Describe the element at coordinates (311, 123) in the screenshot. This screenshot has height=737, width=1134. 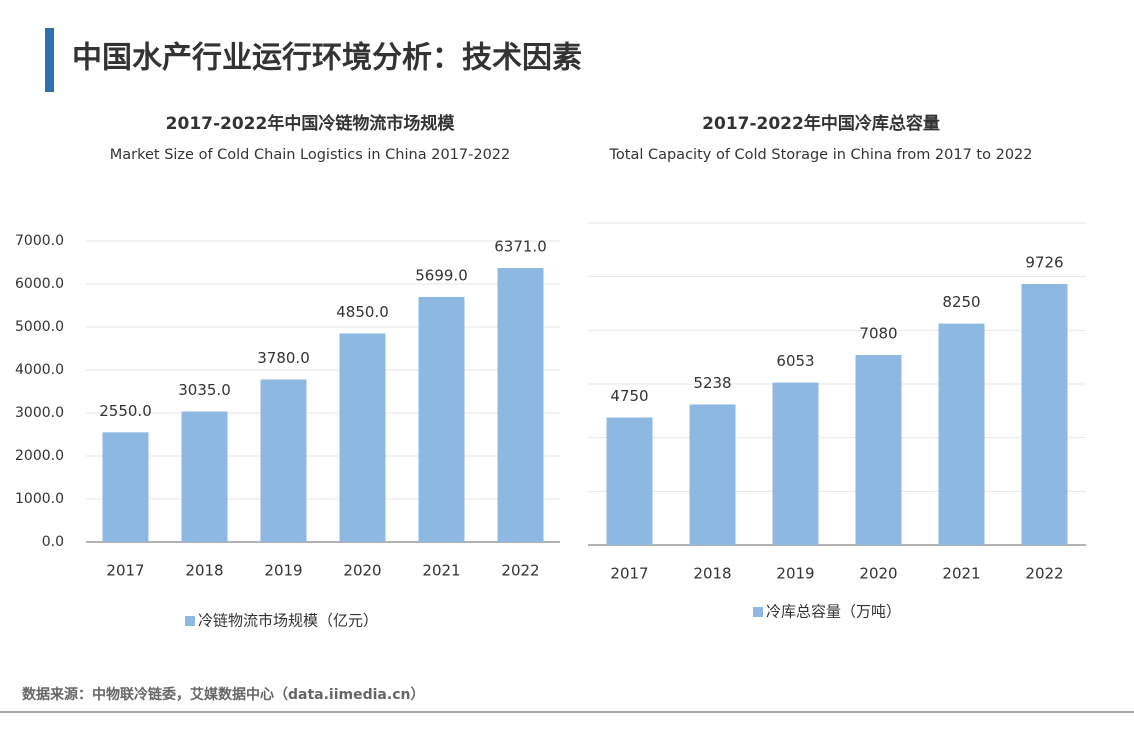
I see `chart-title: 2017-2022年中国冷链物流市场规模` at that location.